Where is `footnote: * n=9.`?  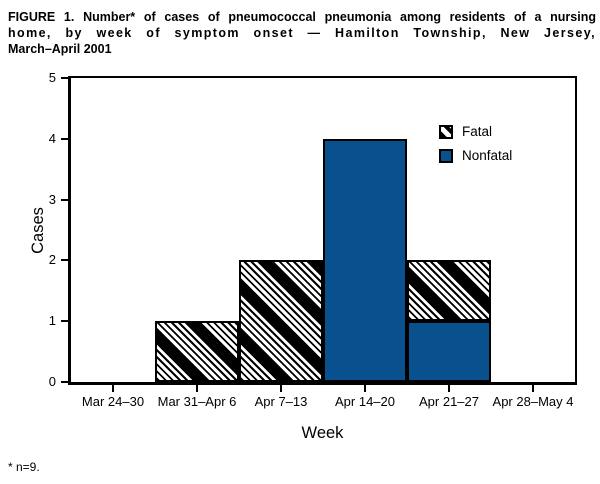
footnote: * n=9. is located at coordinates (24, 467).